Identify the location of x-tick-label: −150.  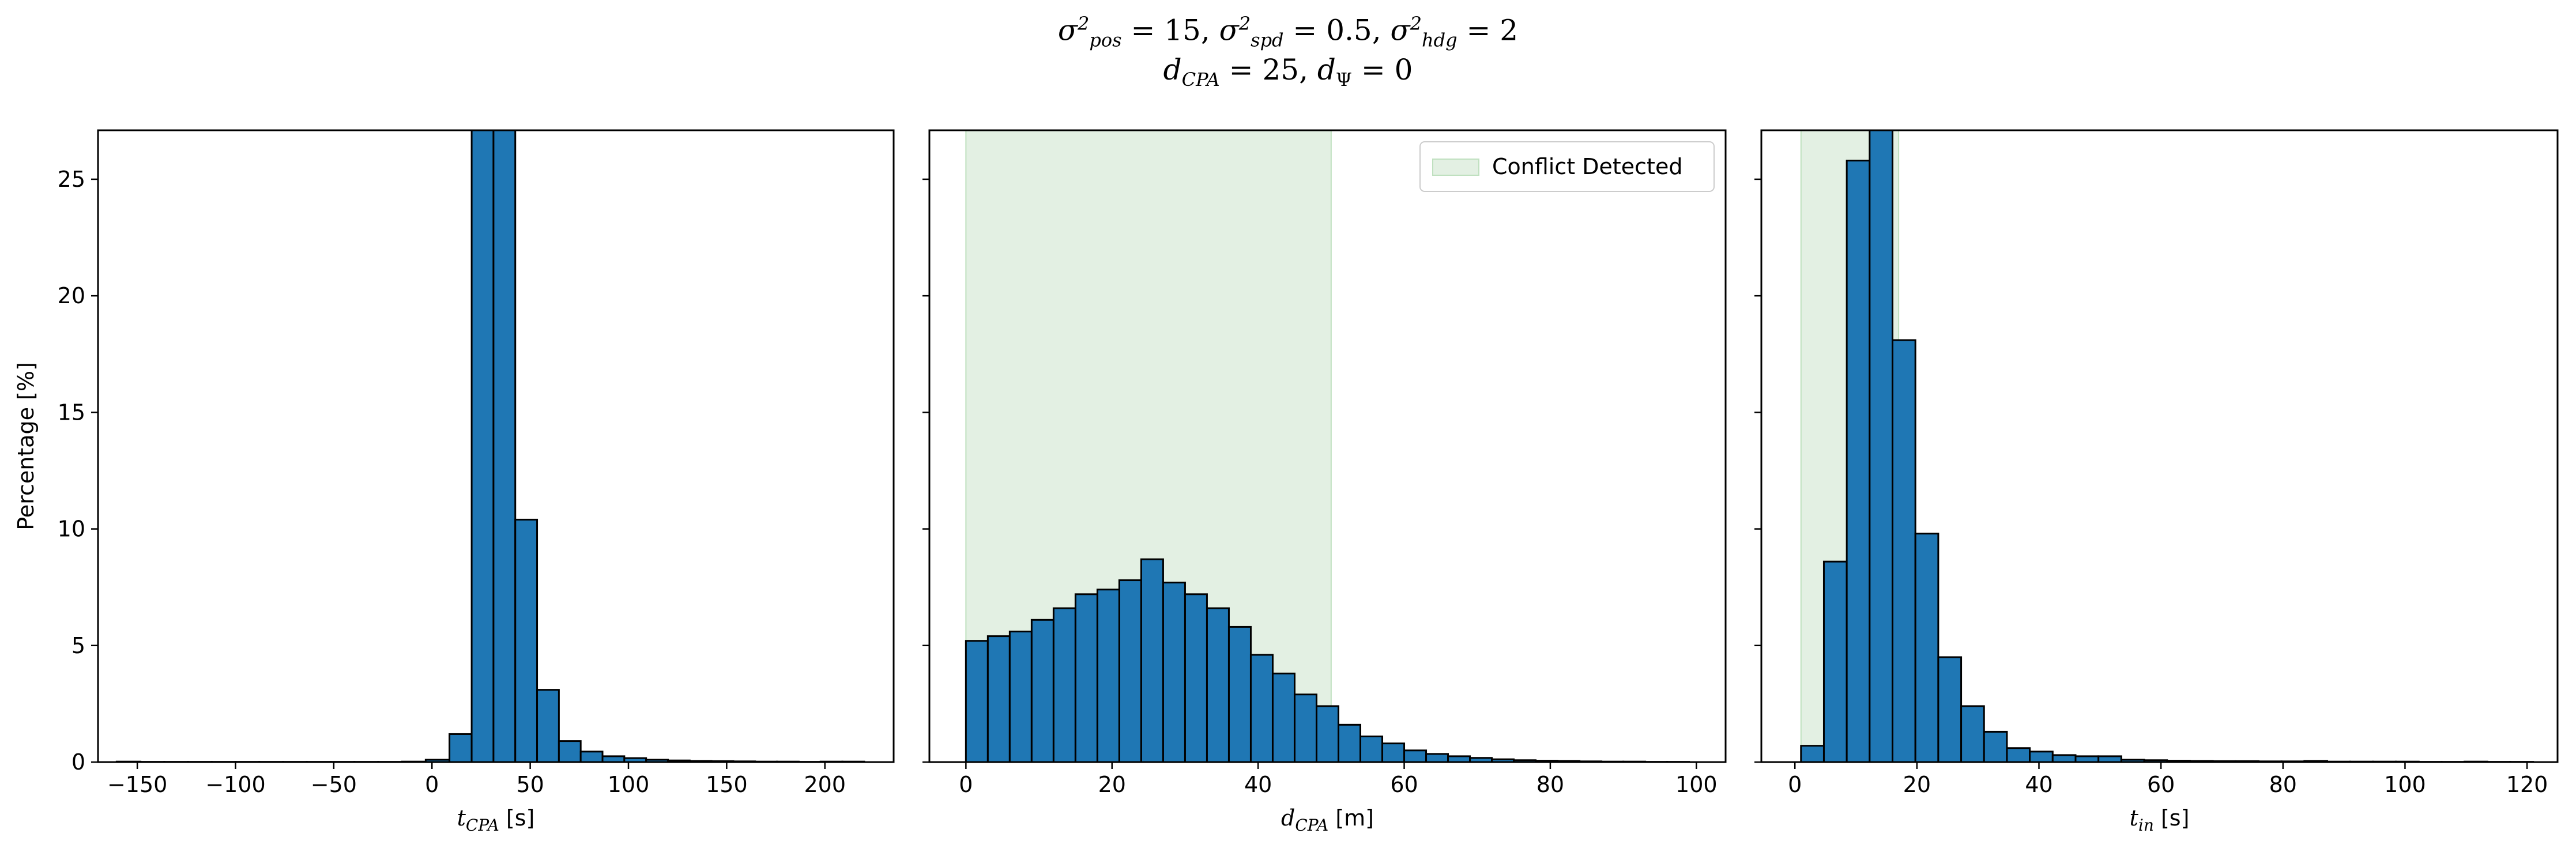
(137, 784).